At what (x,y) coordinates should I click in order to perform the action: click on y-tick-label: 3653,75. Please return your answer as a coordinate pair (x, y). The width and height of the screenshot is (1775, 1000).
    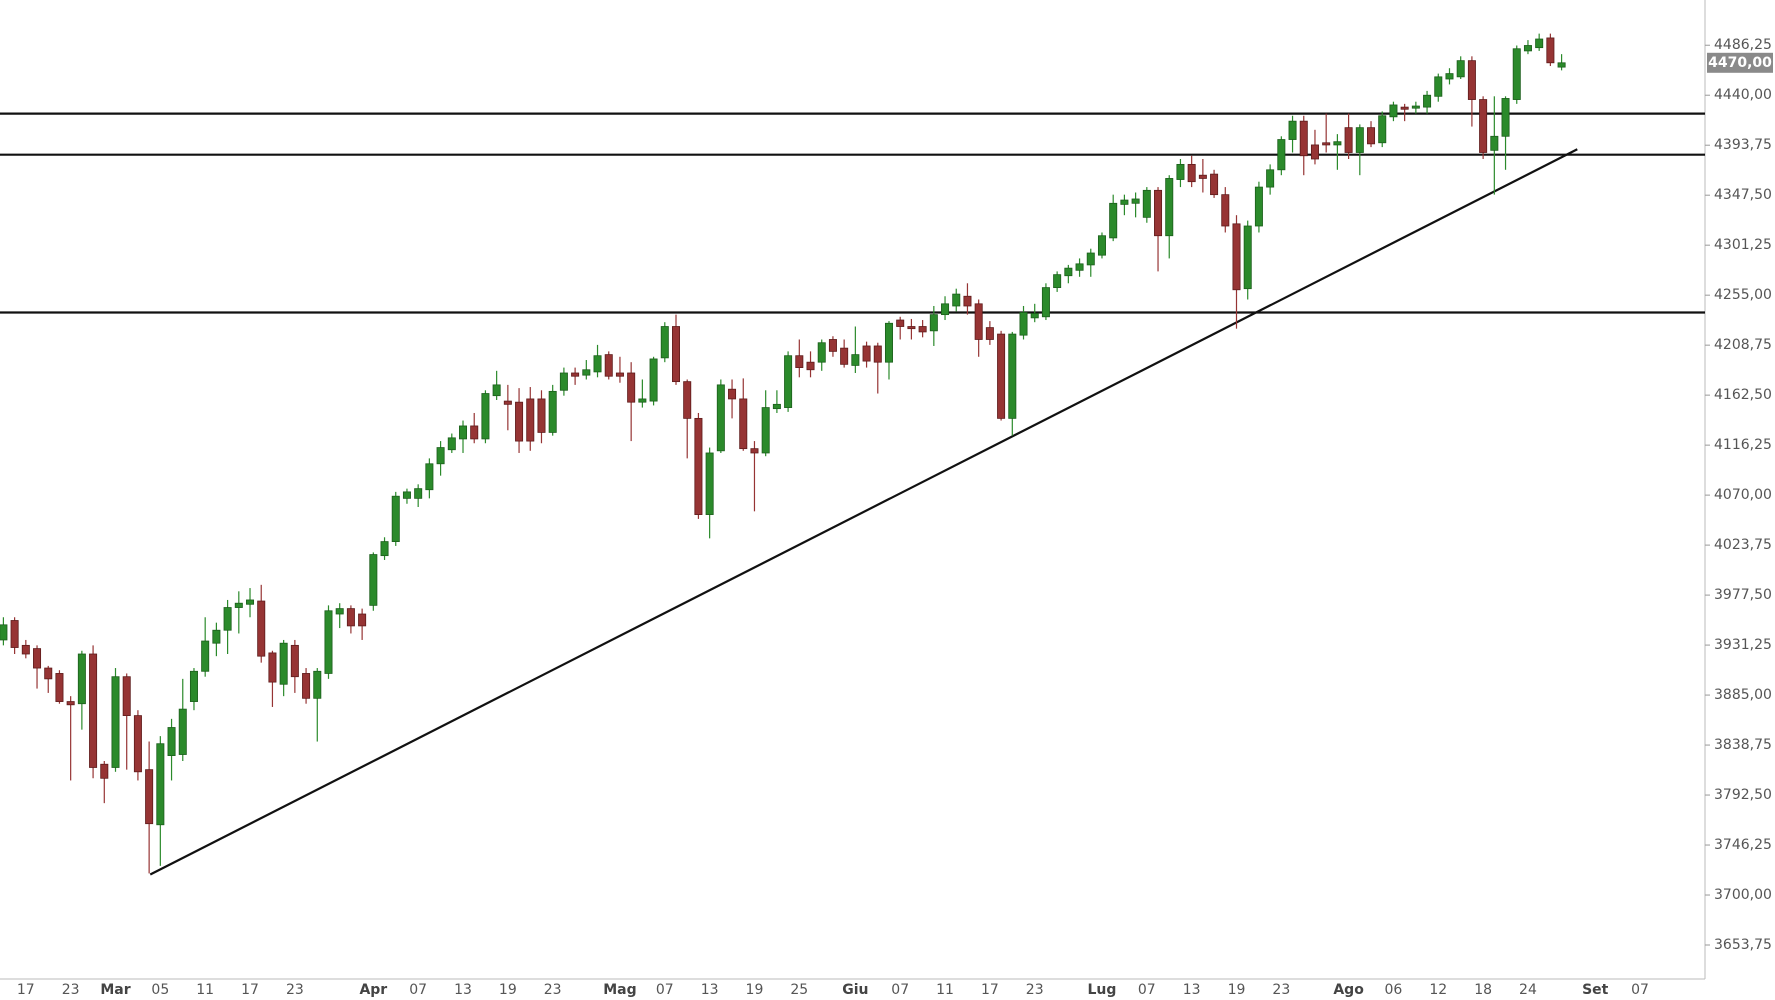
    Looking at the image, I should click on (1743, 945).